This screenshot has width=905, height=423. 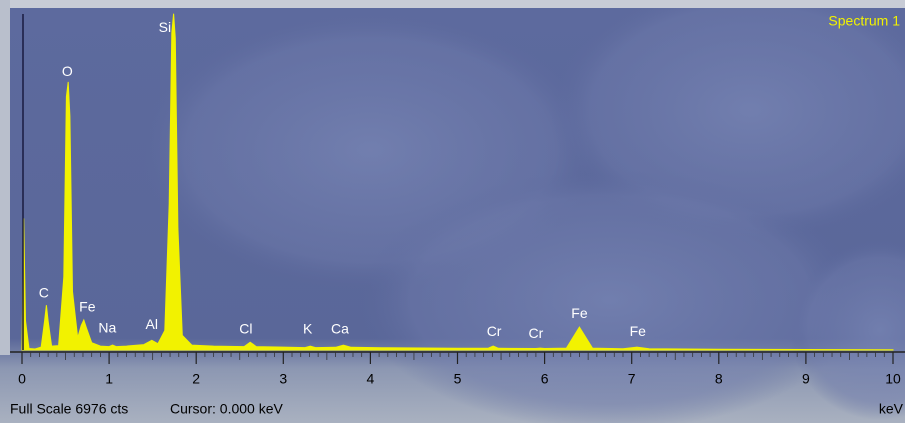 What do you see at coordinates (719, 379) in the screenshot?
I see `x-tick-label: 8` at bounding box center [719, 379].